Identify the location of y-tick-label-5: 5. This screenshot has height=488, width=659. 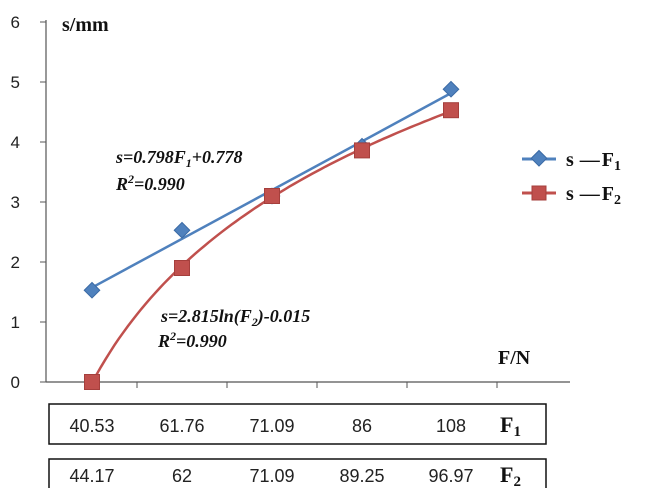
(15, 82).